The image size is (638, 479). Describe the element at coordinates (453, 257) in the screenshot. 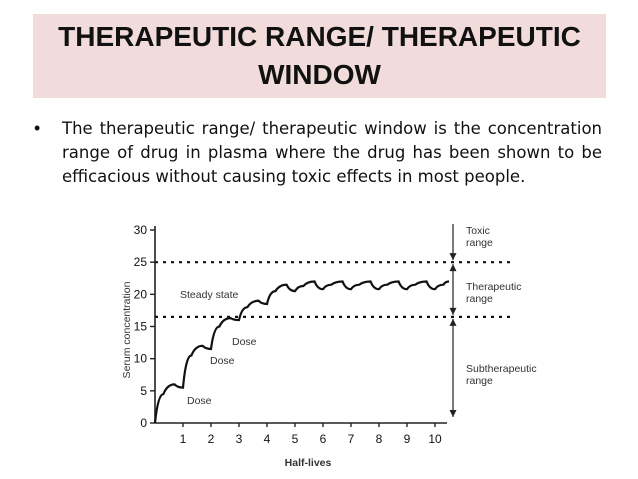

I see `toxic-arrow-head` at that location.